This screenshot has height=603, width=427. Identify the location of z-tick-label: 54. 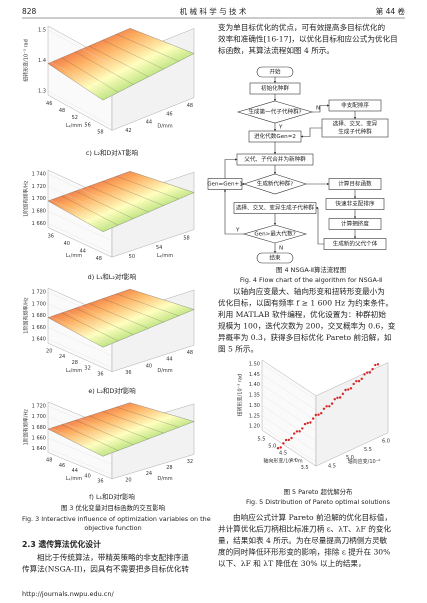
(159, 248).